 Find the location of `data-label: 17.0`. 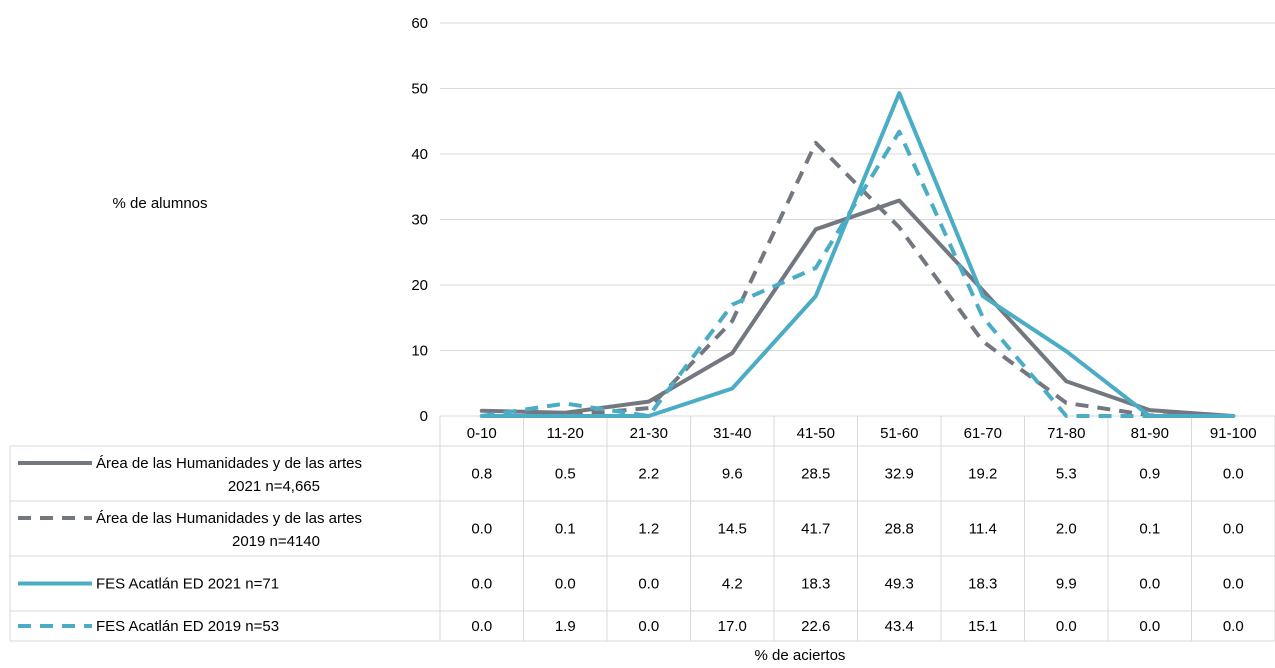

data-label: 17.0 is located at coordinates (732, 626).